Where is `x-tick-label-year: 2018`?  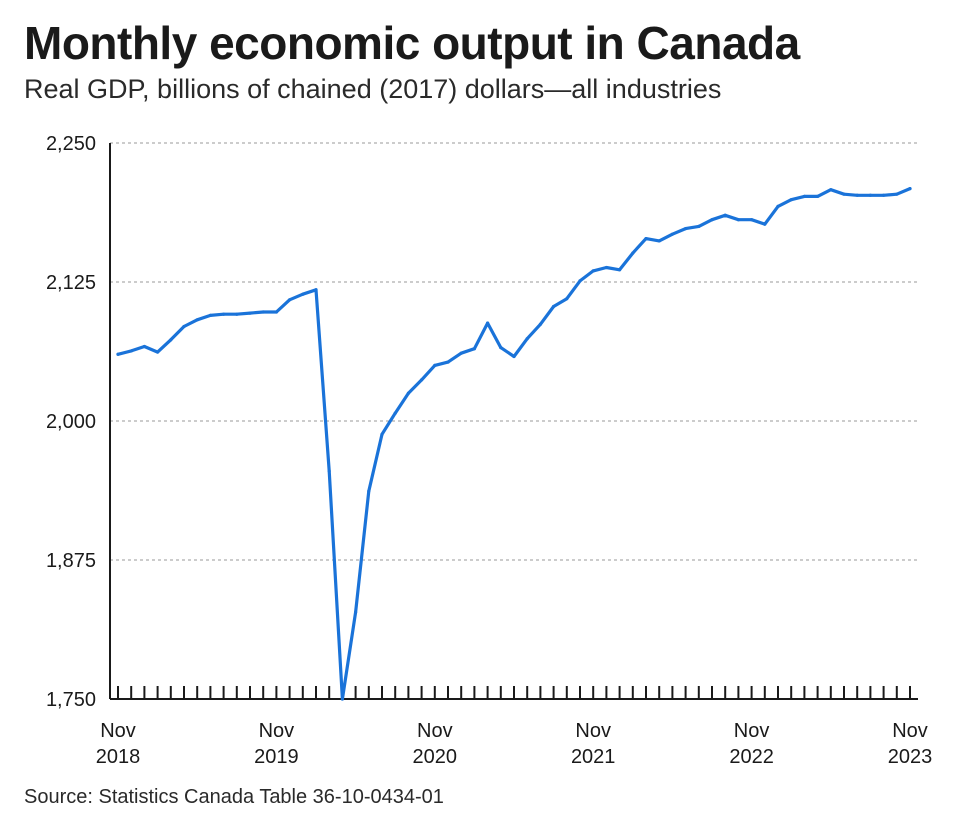
x-tick-label-year: 2018 is located at coordinates (118, 757).